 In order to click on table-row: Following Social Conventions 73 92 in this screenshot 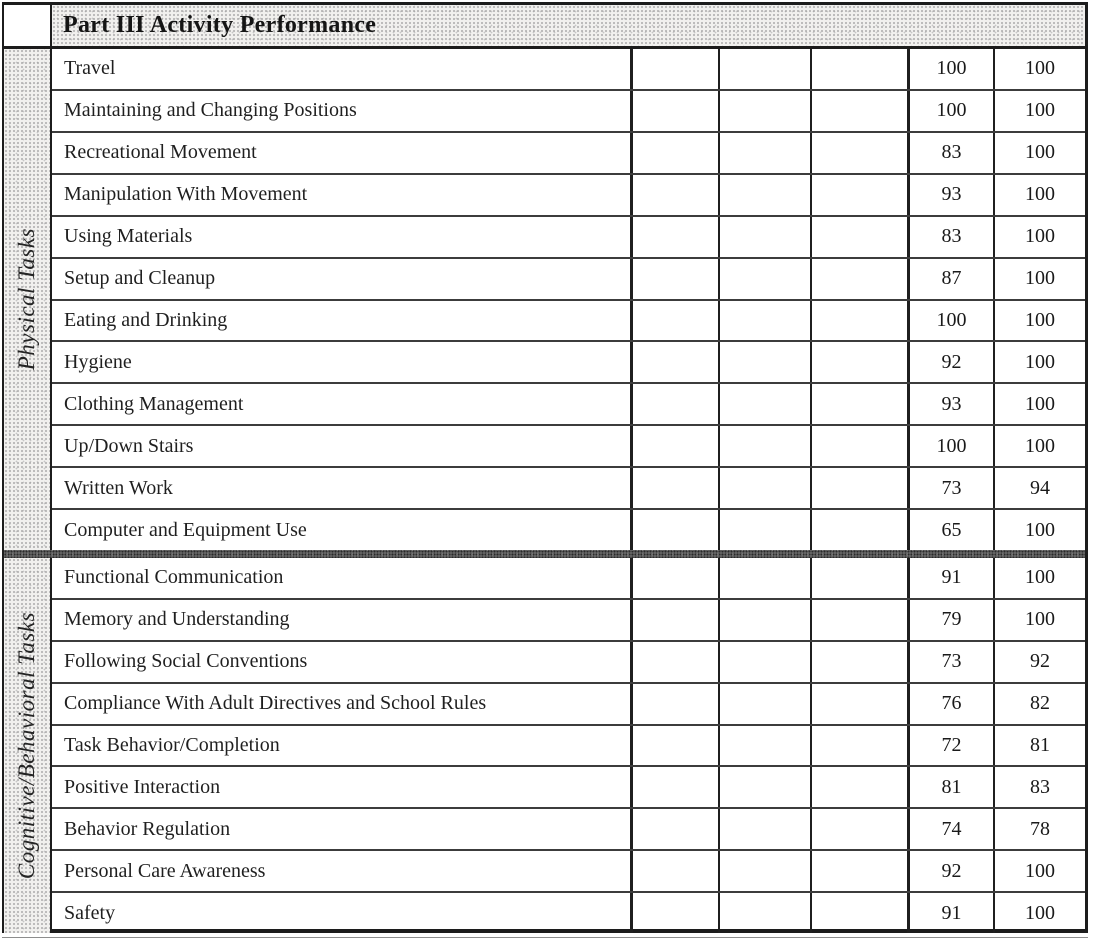, I will do `click(568, 660)`.